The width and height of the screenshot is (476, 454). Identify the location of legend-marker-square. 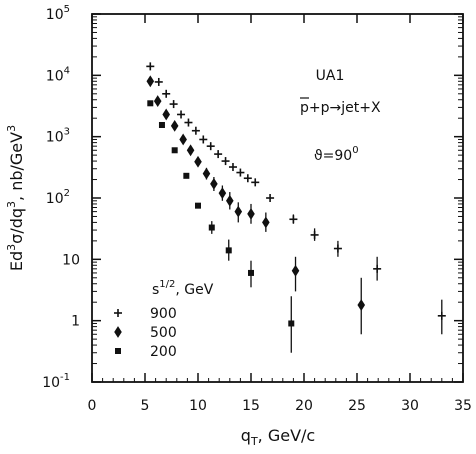
(118, 351).